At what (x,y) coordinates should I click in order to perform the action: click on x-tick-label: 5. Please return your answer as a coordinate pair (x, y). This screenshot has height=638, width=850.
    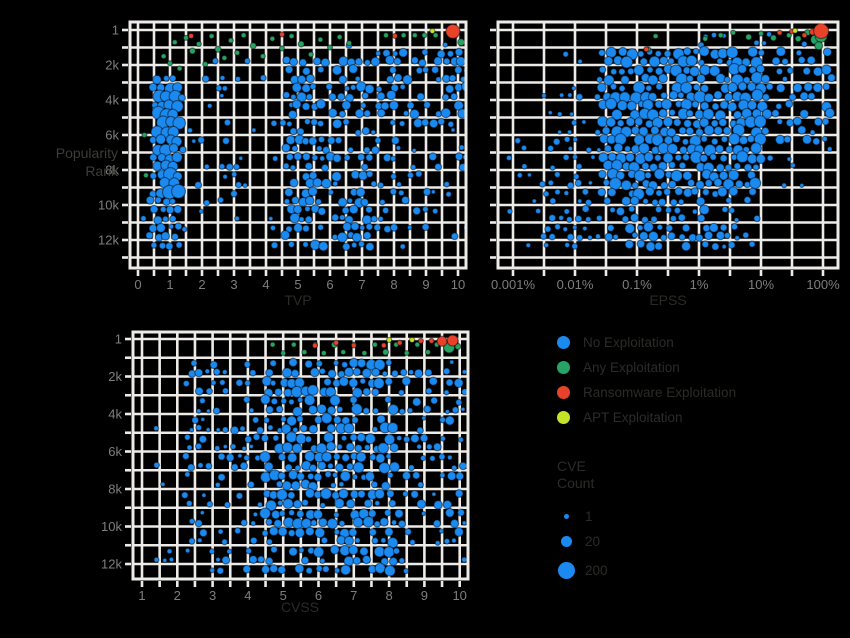
    Looking at the image, I should click on (297, 284).